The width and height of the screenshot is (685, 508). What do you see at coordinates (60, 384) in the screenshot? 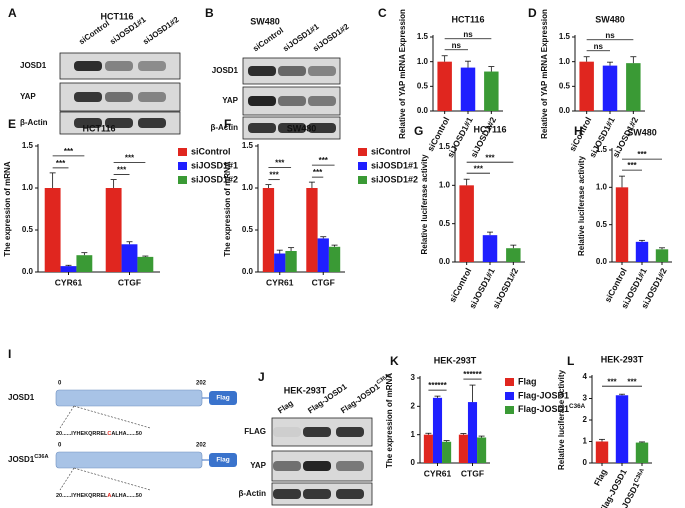
I see `domain-start: 0` at bounding box center [60, 384].